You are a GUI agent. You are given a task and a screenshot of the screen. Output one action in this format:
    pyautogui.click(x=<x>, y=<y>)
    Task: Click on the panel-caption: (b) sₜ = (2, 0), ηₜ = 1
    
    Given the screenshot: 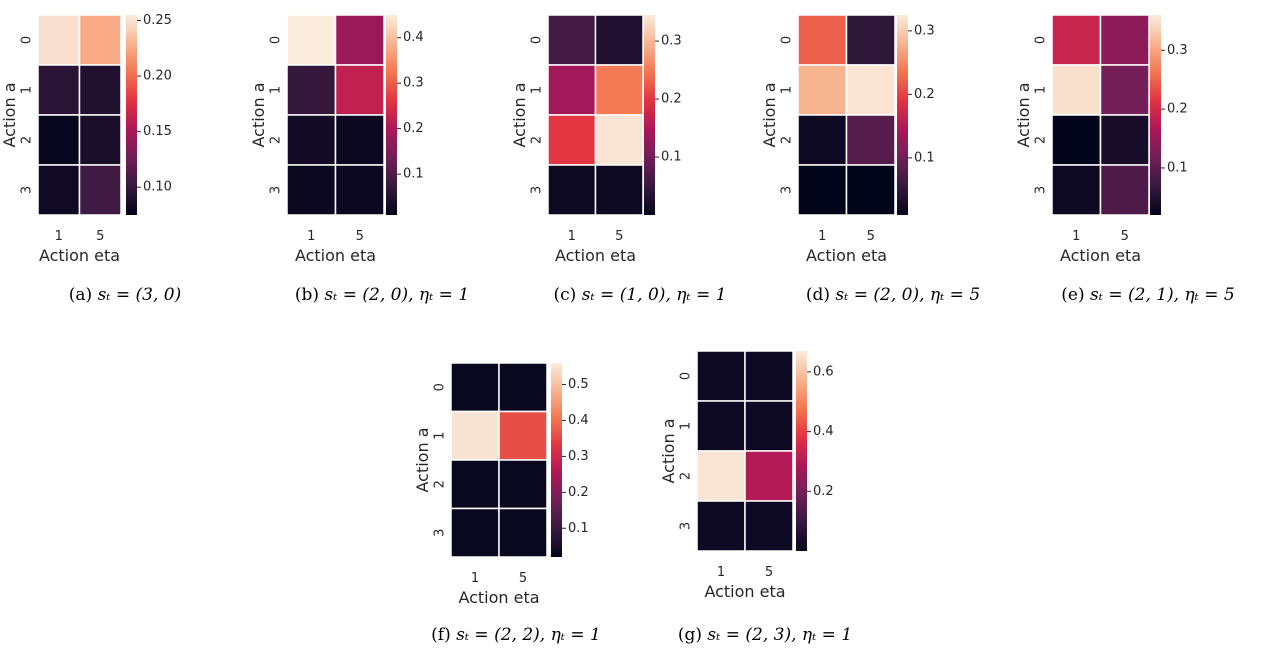 What is the action you would take?
    pyautogui.click(x=382, y=295)
    